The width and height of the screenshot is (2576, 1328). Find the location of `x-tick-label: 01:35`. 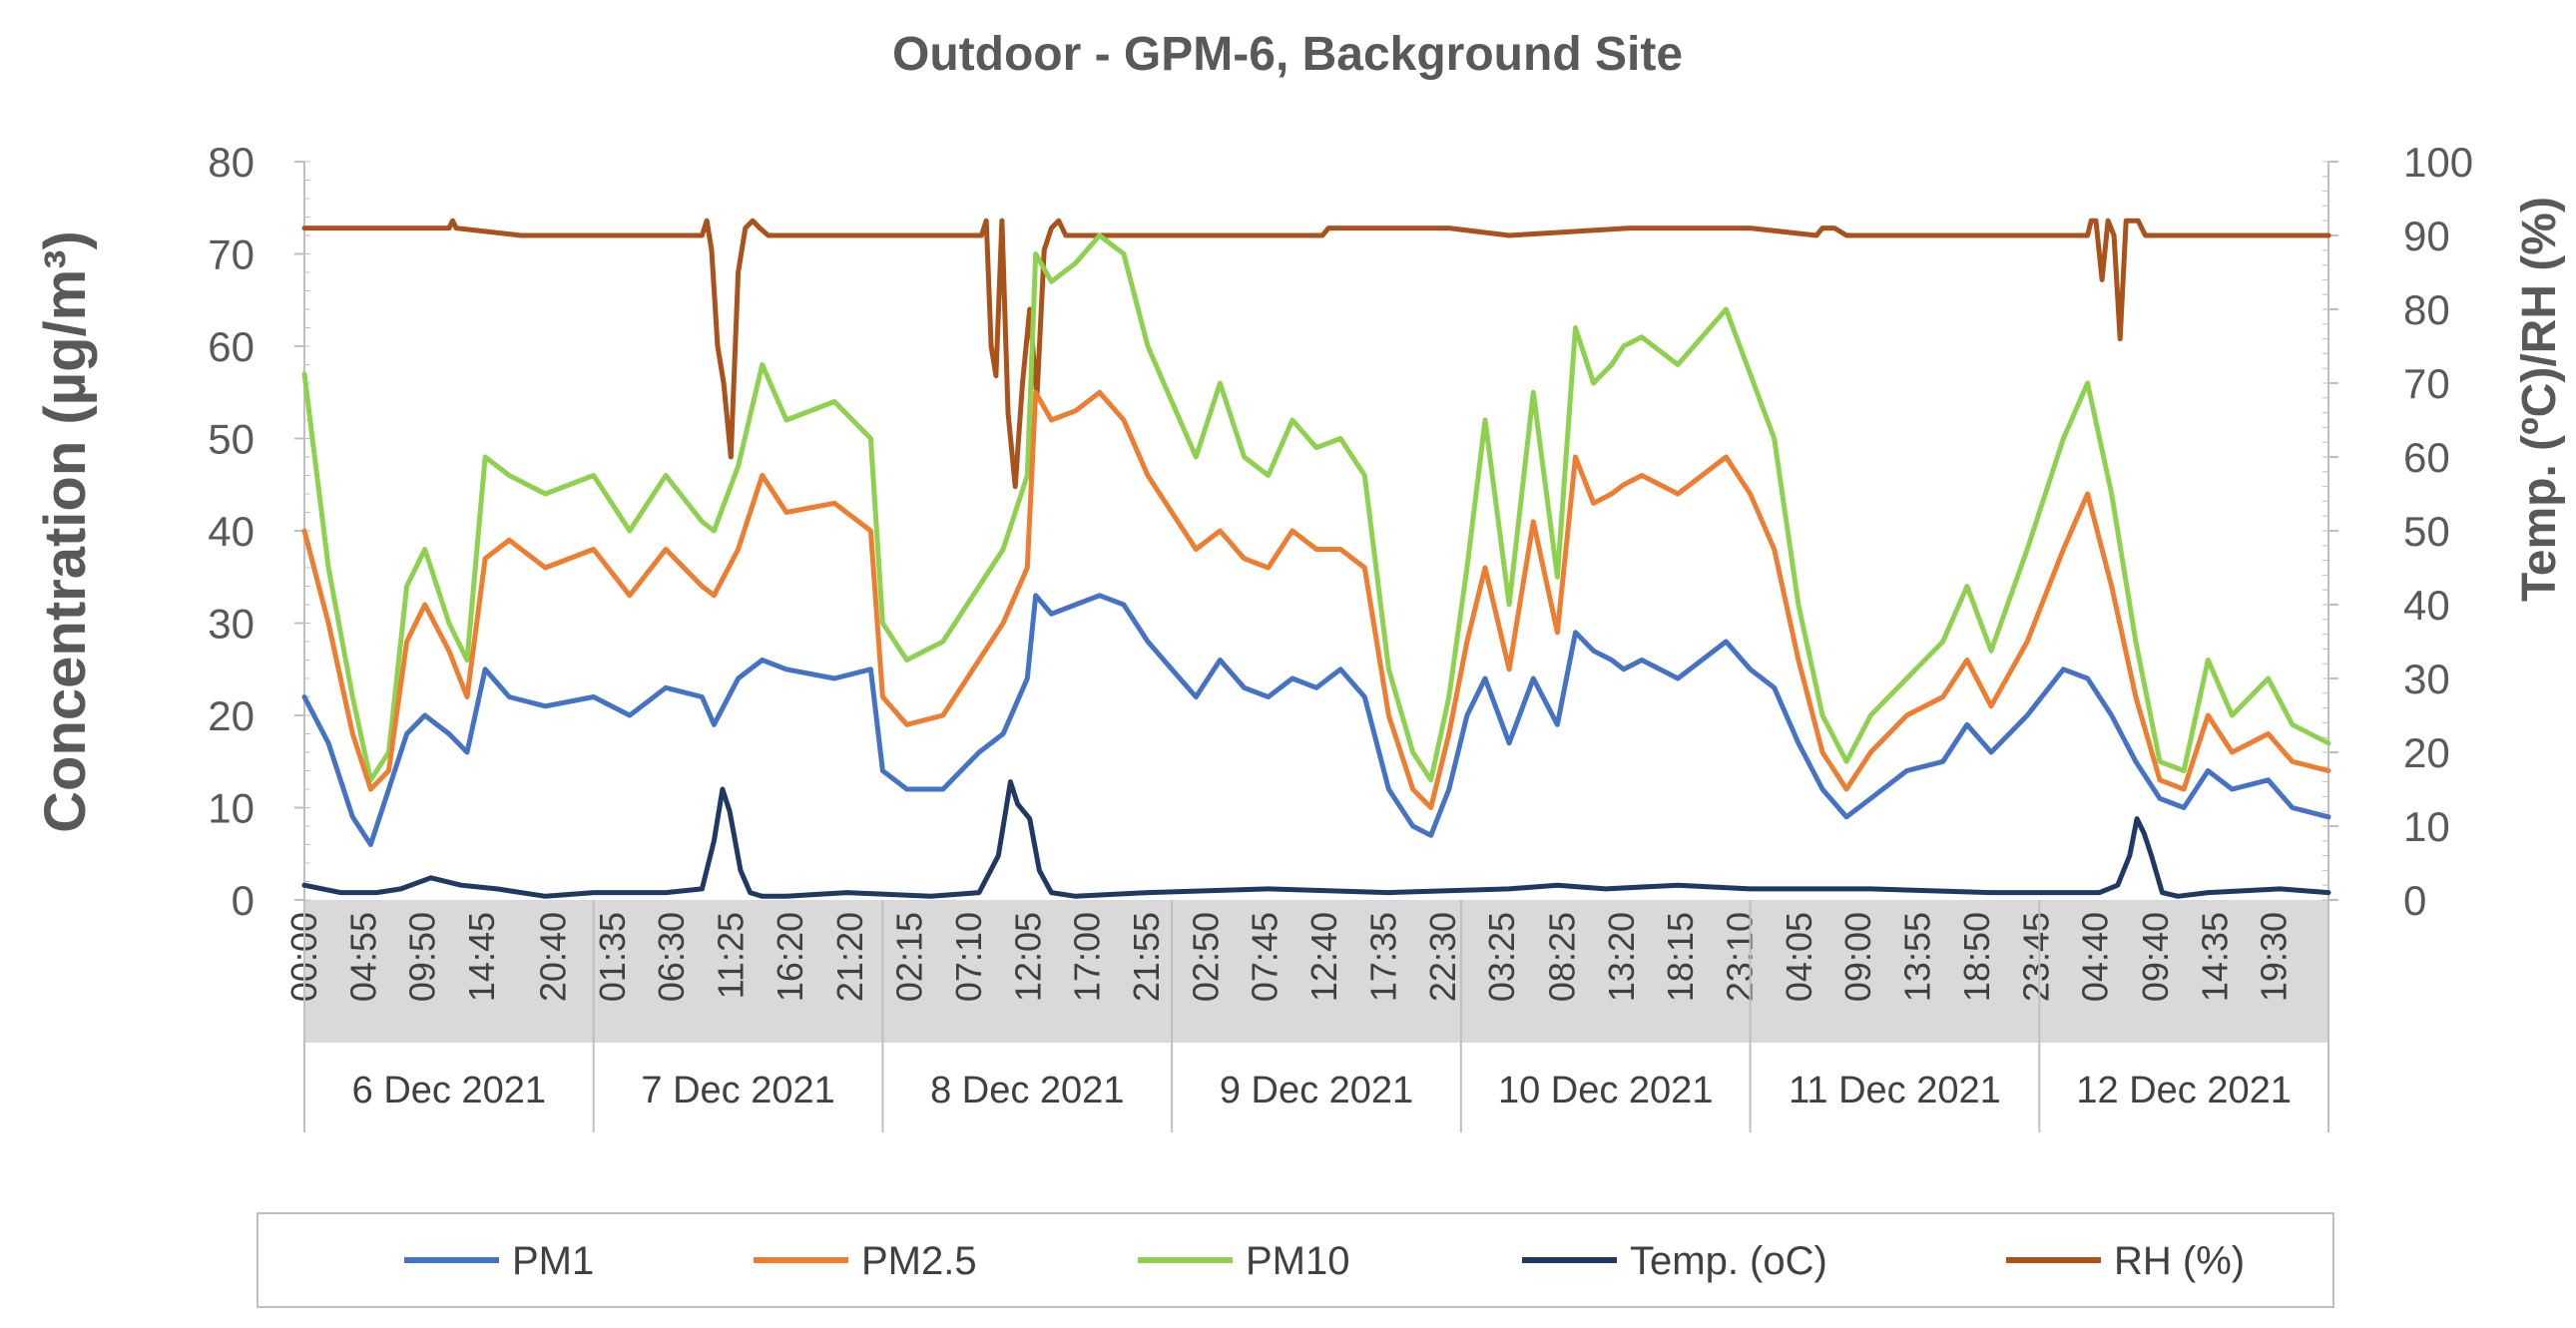

x-tick-label: 01:35 is located at coordinates (613, 957).